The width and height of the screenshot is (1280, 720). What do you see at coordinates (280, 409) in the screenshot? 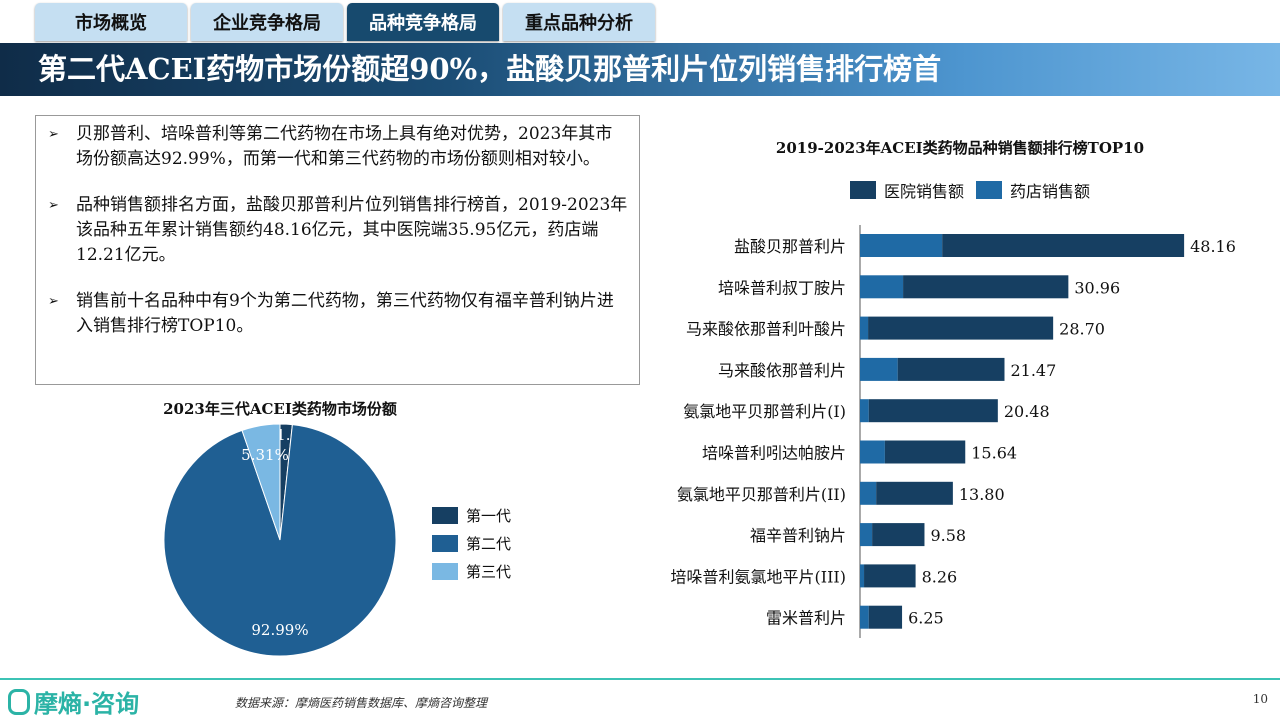
I see `pie-chart-title: 2023年三代ACEI类药物市场份额` at bounding box center [280, 409].